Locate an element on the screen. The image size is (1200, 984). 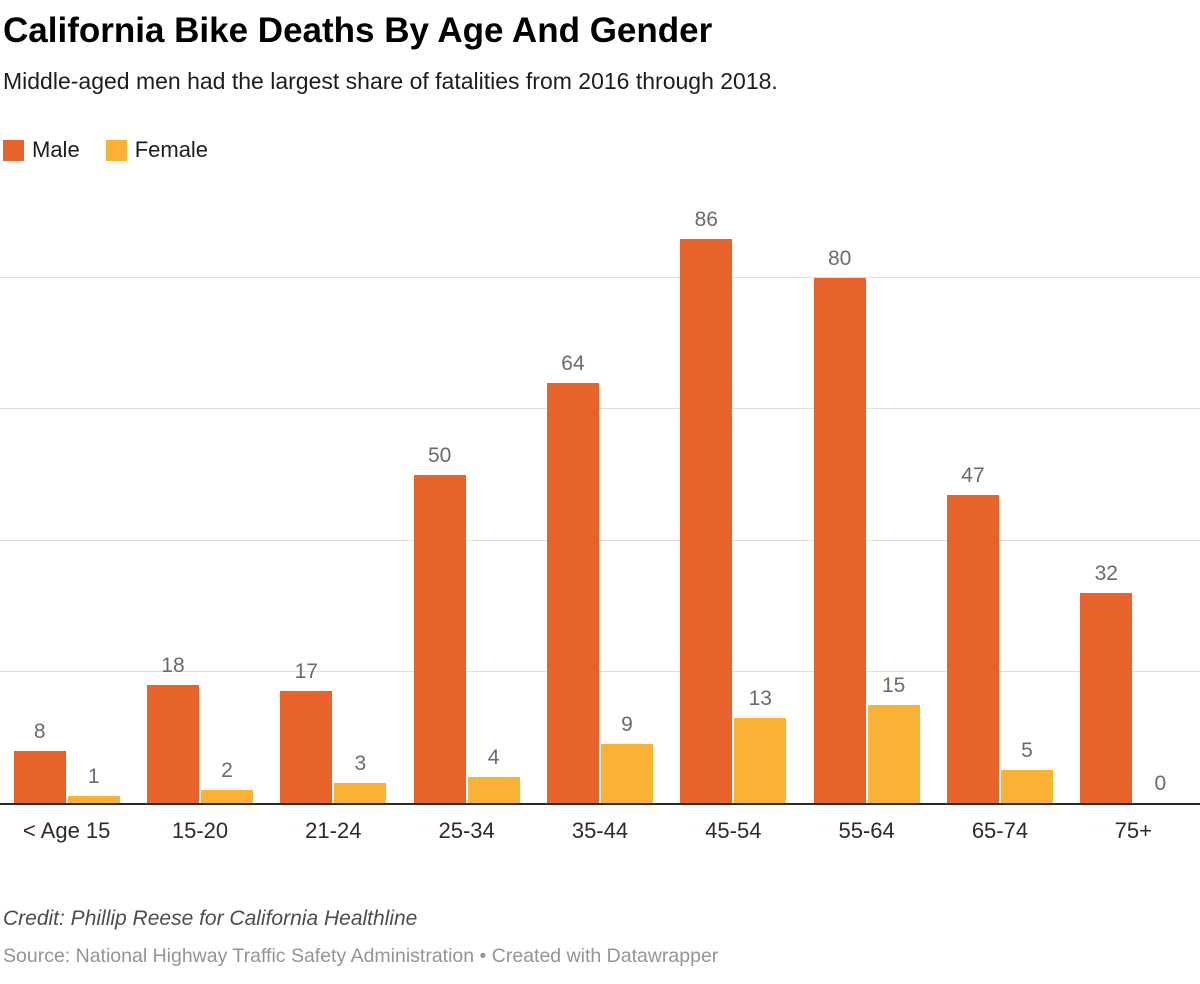
x-axis-label: 65-74 is located at coordinates (1000, 830).